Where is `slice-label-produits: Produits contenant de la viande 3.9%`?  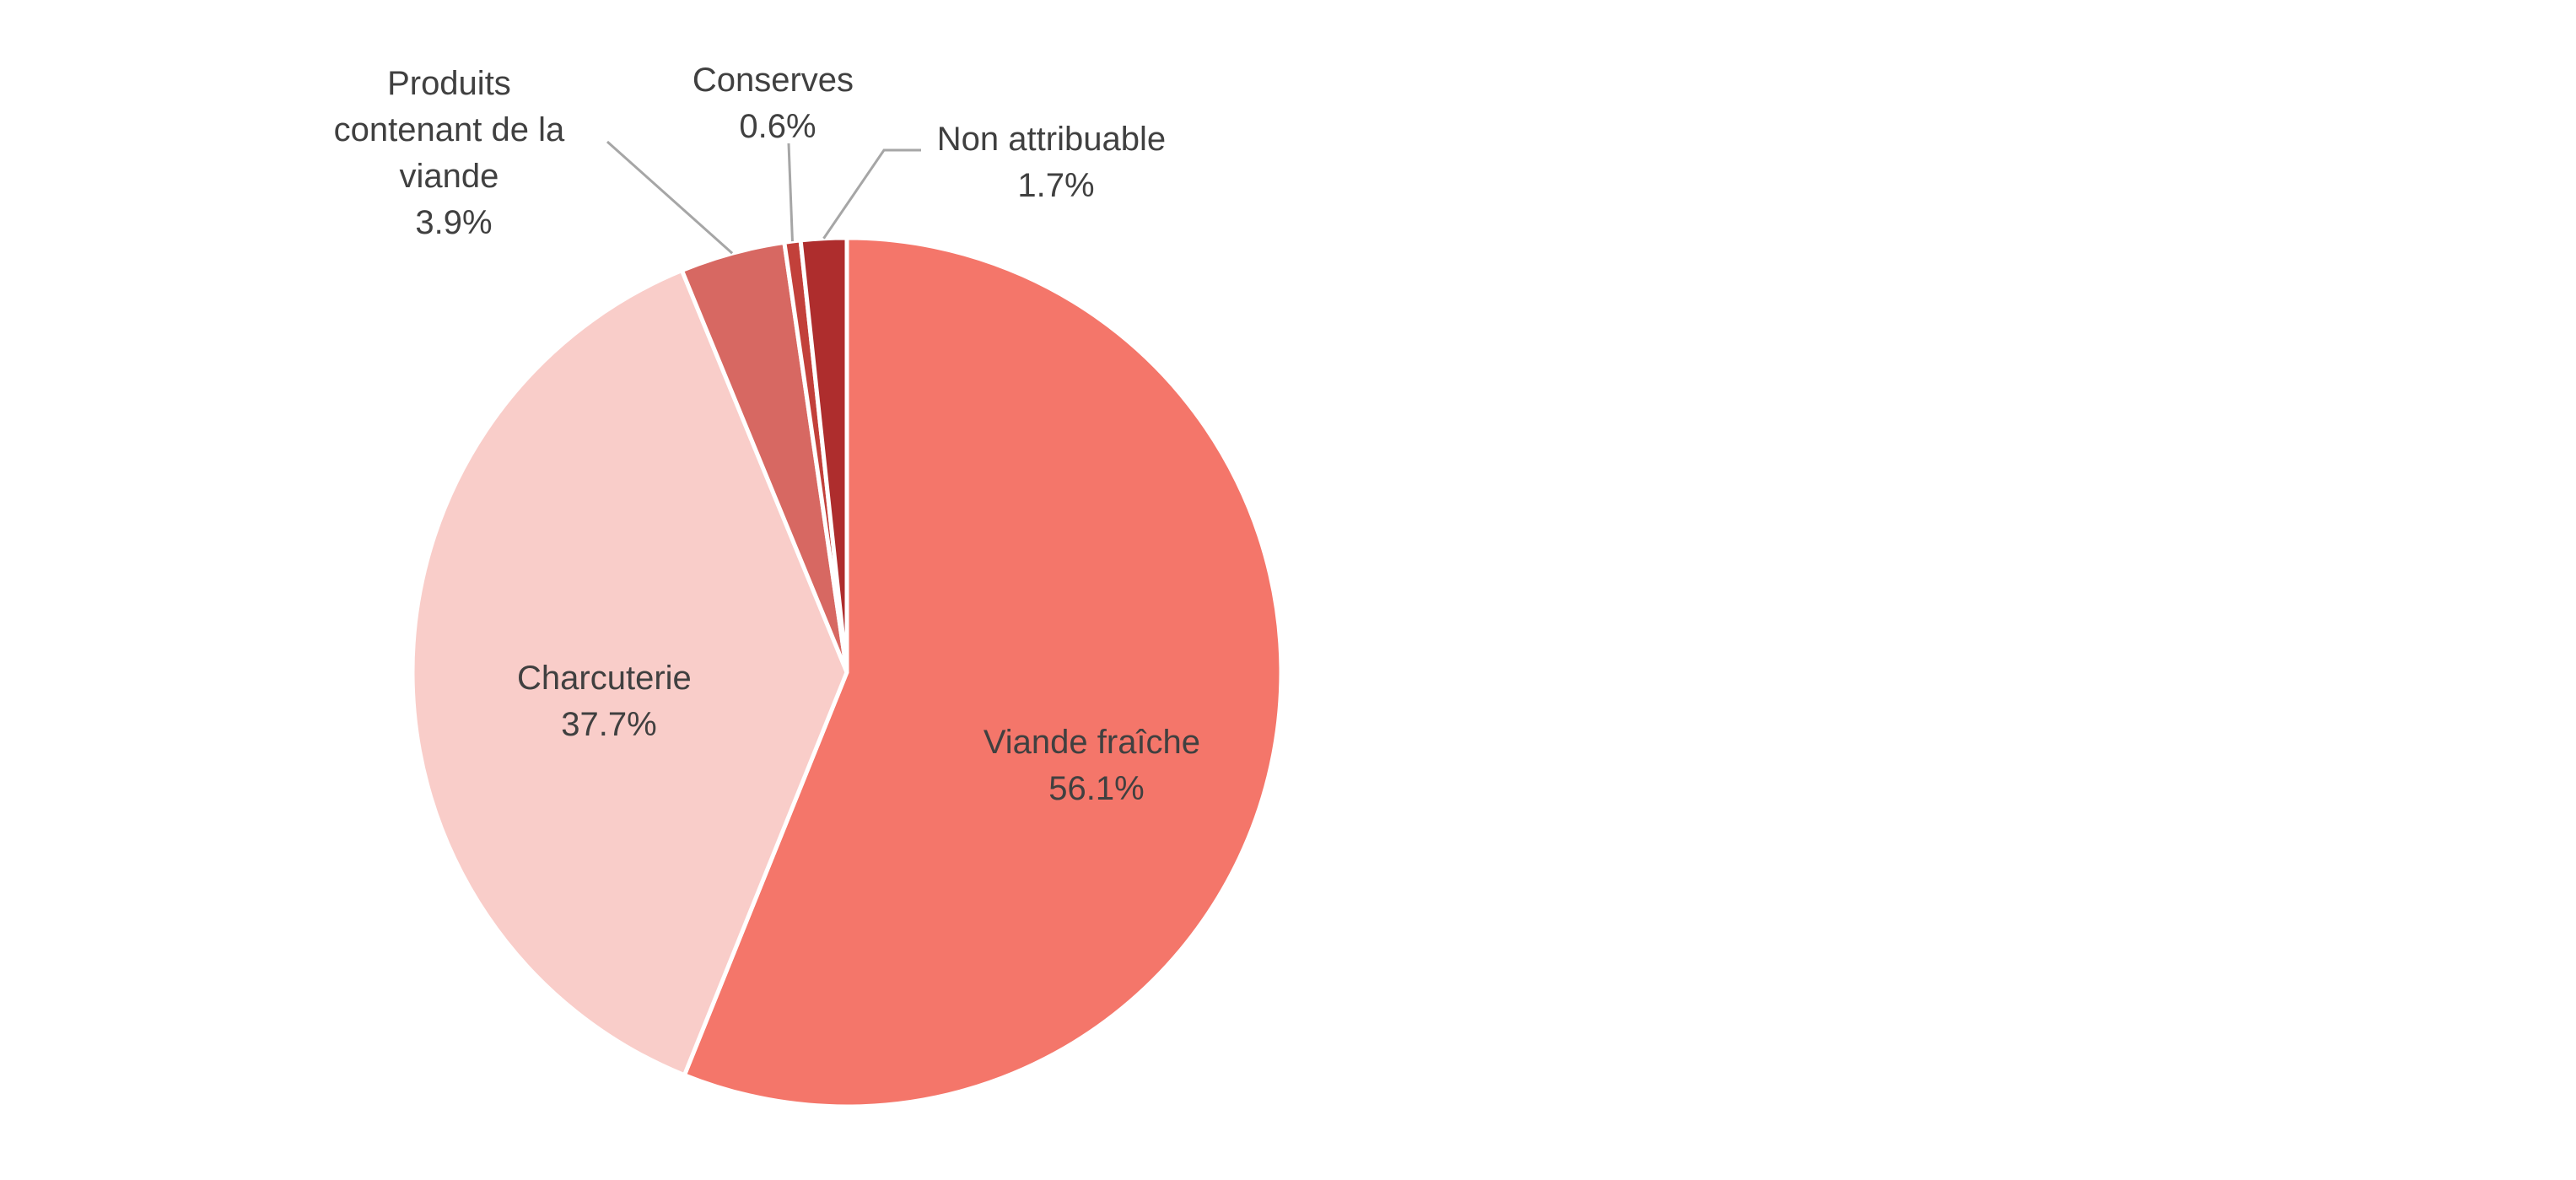 slice-label-produits: Produits contenant de la viande 3.9% is located at coordinates (454, 153).